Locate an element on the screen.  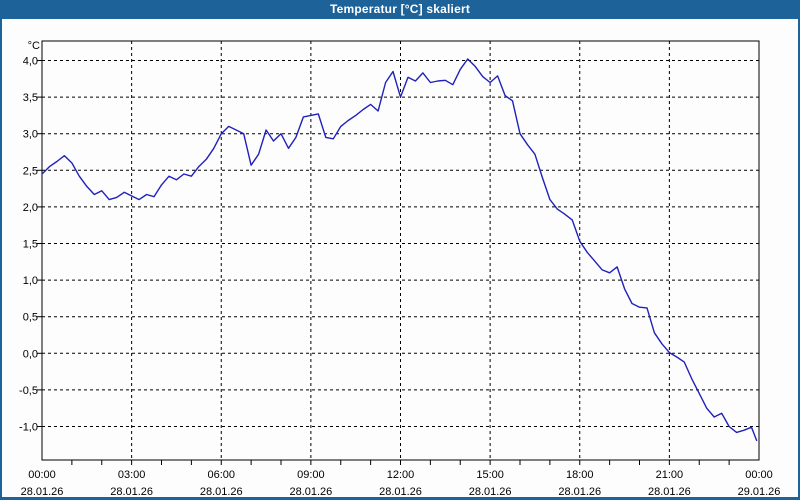
window-title-bar: Temperatur [°C] skaliert is located at coordinates (400, 9).